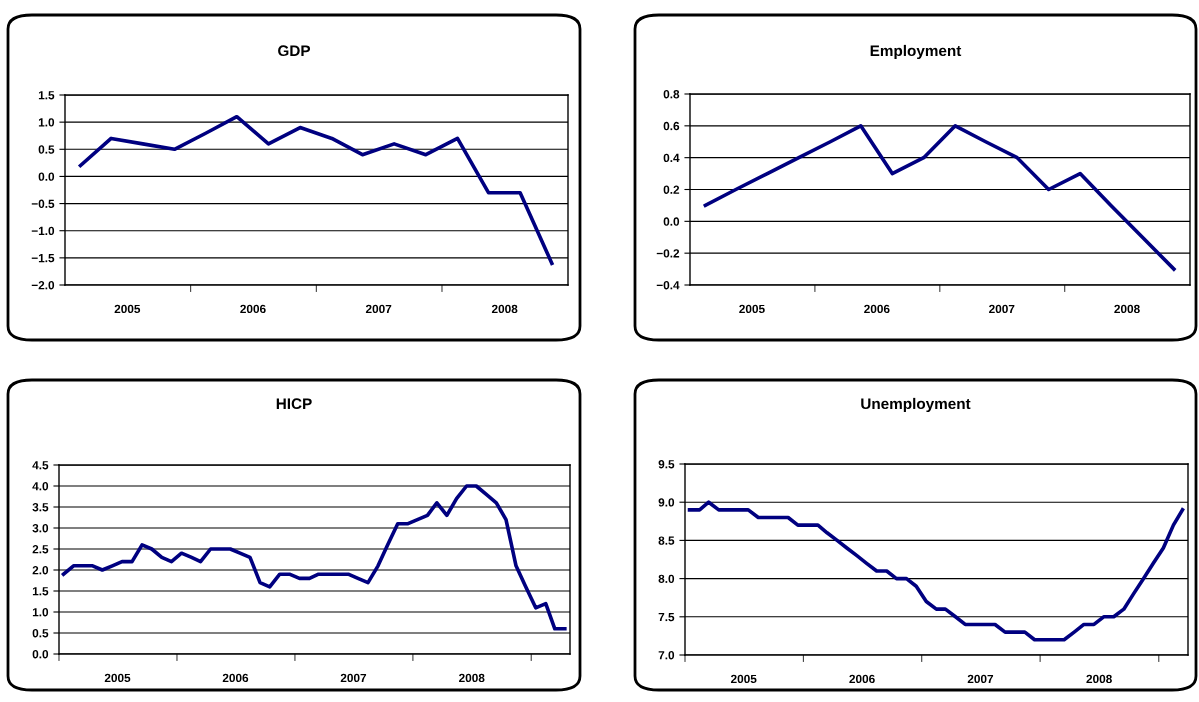  I want to click on y-tick-label: 9.5, so click(666, 464).